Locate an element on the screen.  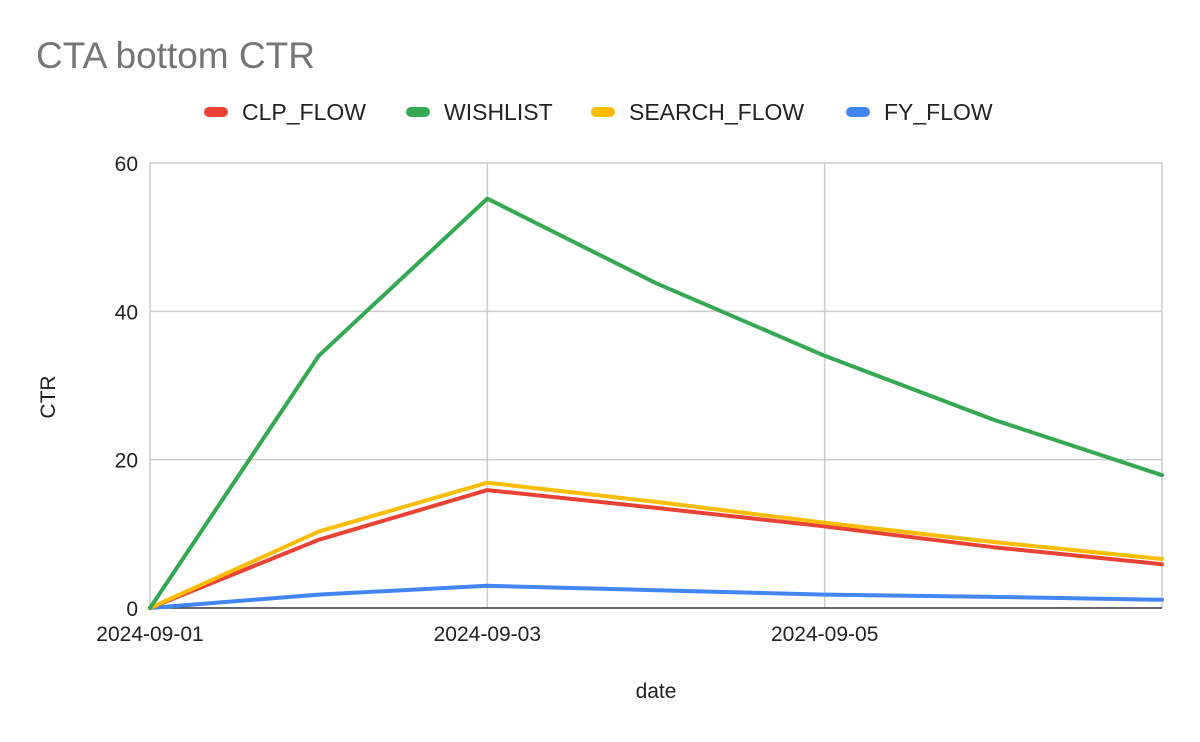
y-tick-label: 60 is located at coordinates (126, 164).